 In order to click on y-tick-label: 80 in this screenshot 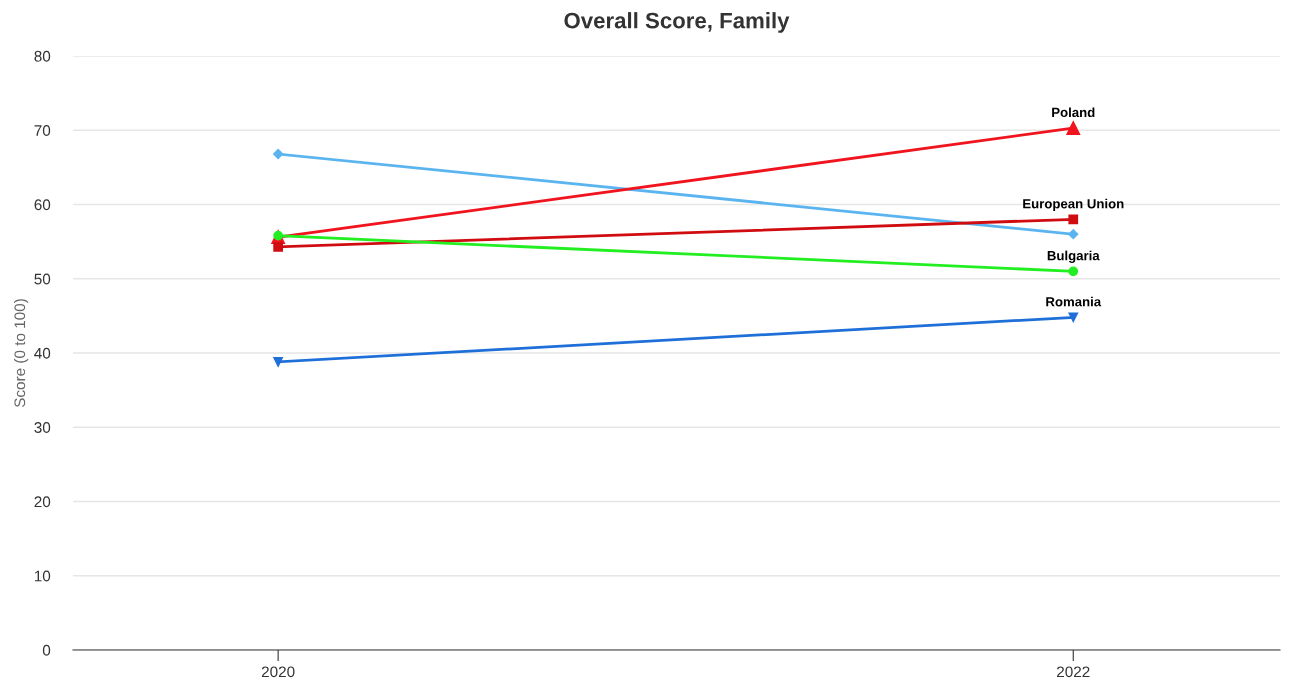, I will do `click(42, 56)`.